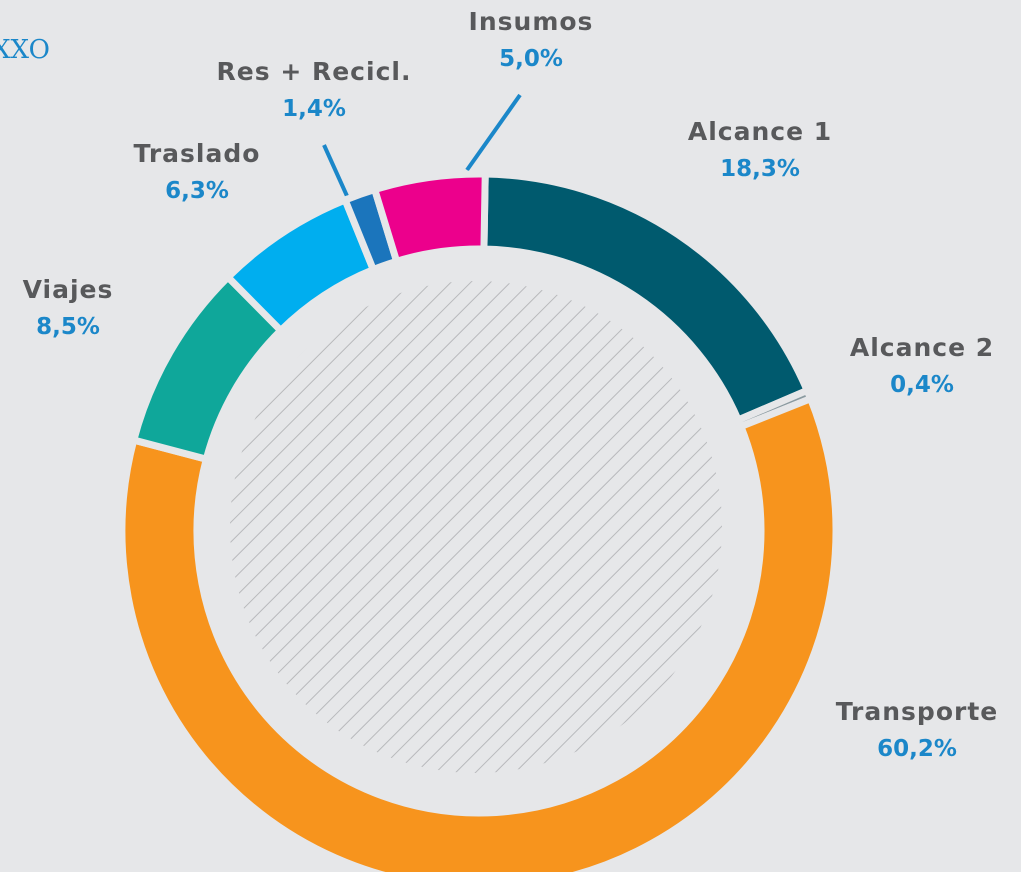  What do you see at coordinates (429, 218) in the screenshot?
I see `donut-segment` at bounding box center [429, 218].